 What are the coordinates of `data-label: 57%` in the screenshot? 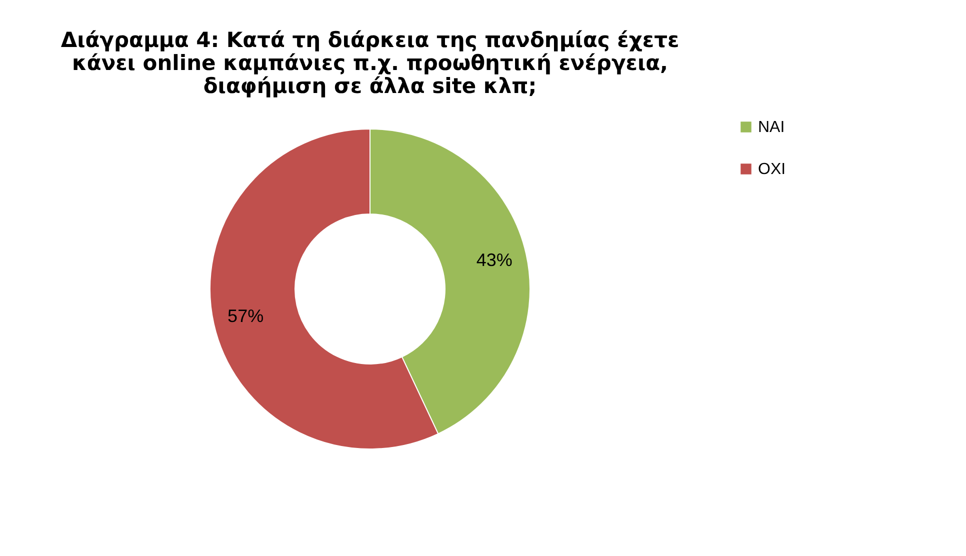 It's located at (246, 316).